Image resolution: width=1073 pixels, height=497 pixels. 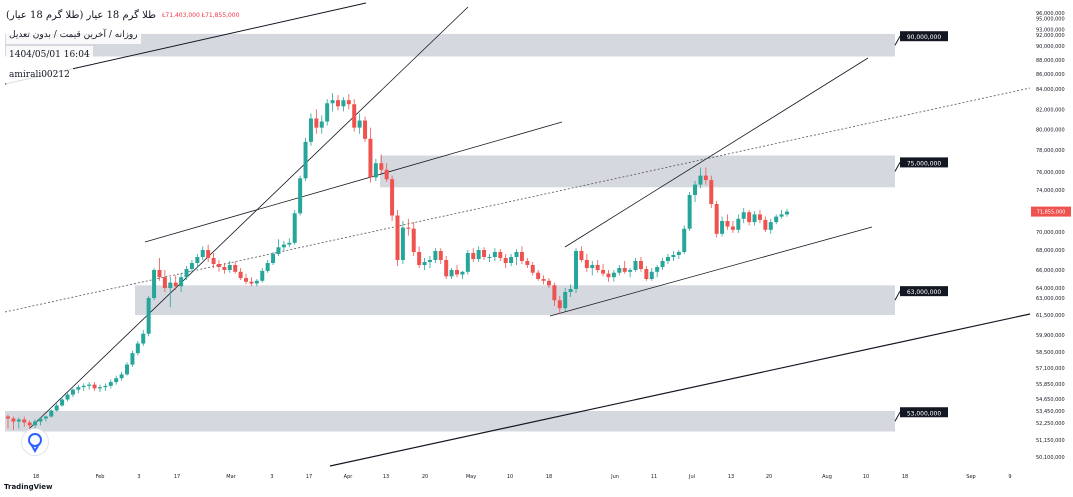 I want to click on y-tick-label: 76,000,000, so click(x=1050, y=173).